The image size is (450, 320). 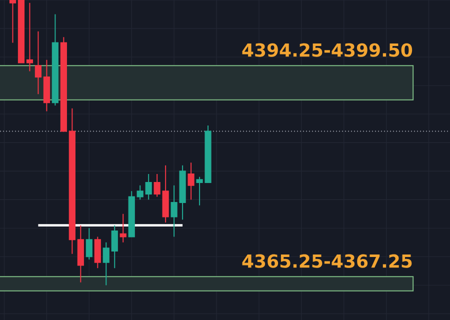 I want to click on band-label: 4365.25-4367.25, so click(x=327, y=261).